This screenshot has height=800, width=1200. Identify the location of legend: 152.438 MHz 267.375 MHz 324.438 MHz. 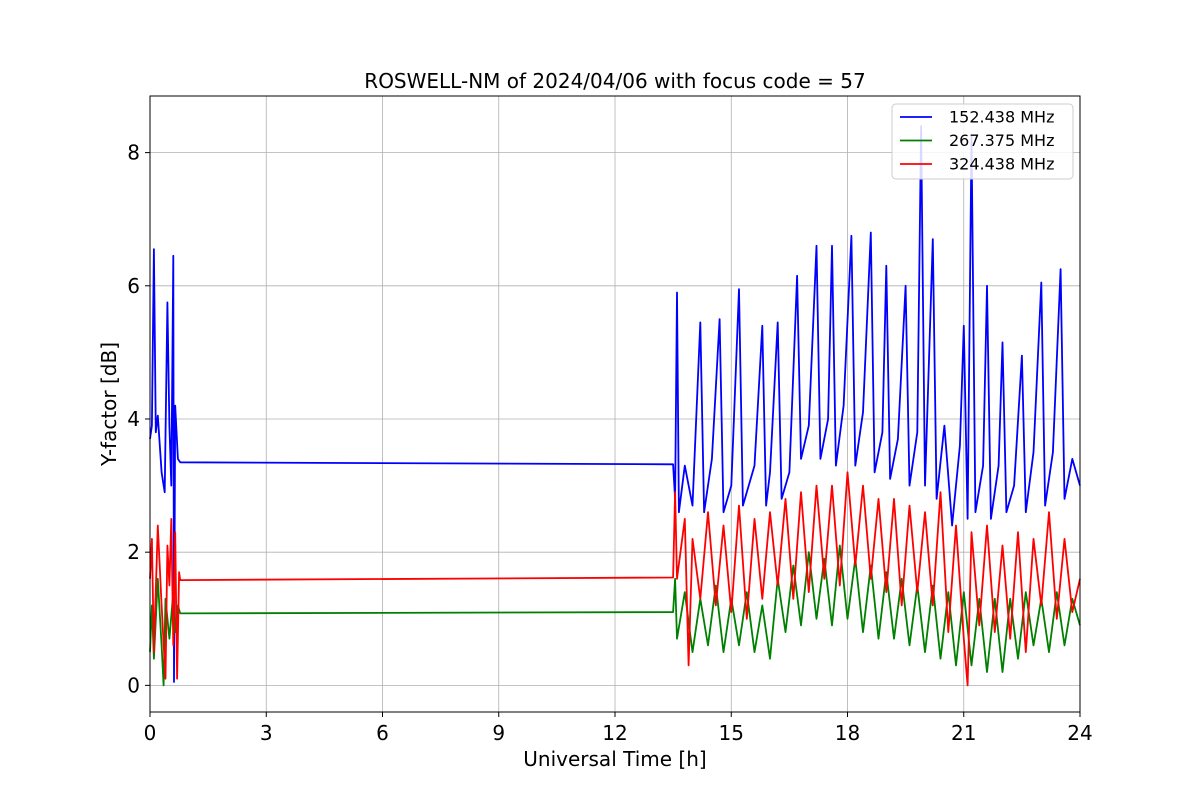
(982, 141).